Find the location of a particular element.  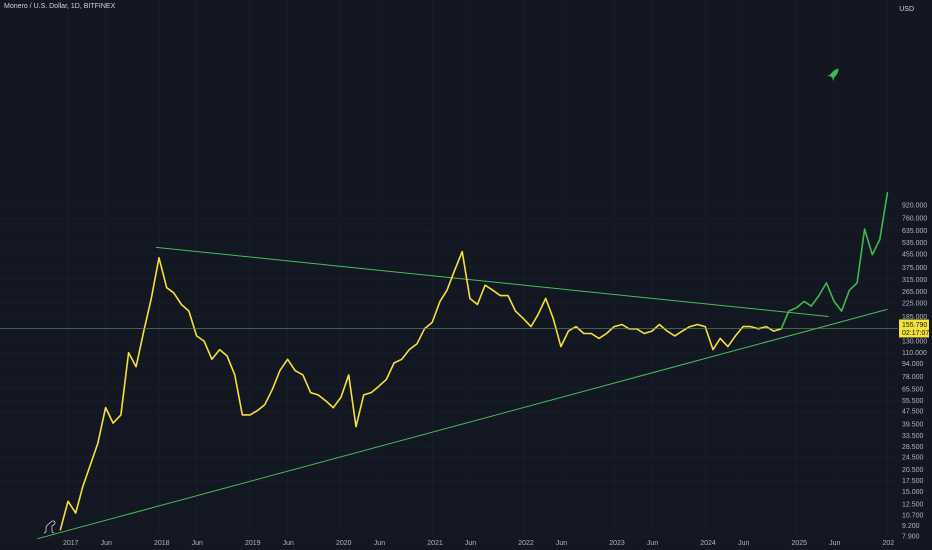

y-tick-label: 39.500 is located at coordinates (913, 424).